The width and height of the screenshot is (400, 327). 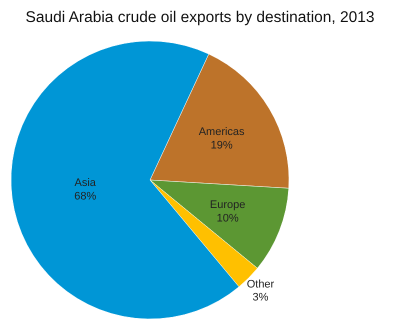 What do you see at coordinates (227, 218) in the screenshot?
I see `data-label: 10%` at bounding box center [227, 218].